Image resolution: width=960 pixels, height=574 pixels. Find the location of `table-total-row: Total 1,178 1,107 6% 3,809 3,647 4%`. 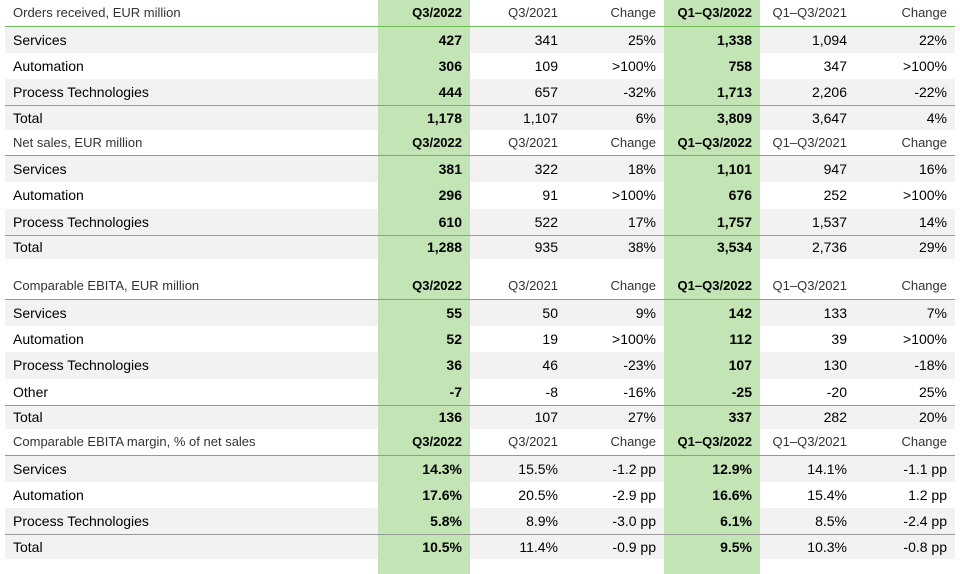

table-total-row: Total 1,178 1,107 6% 3,809 3,647 4% is located at coordinates (480, 117).